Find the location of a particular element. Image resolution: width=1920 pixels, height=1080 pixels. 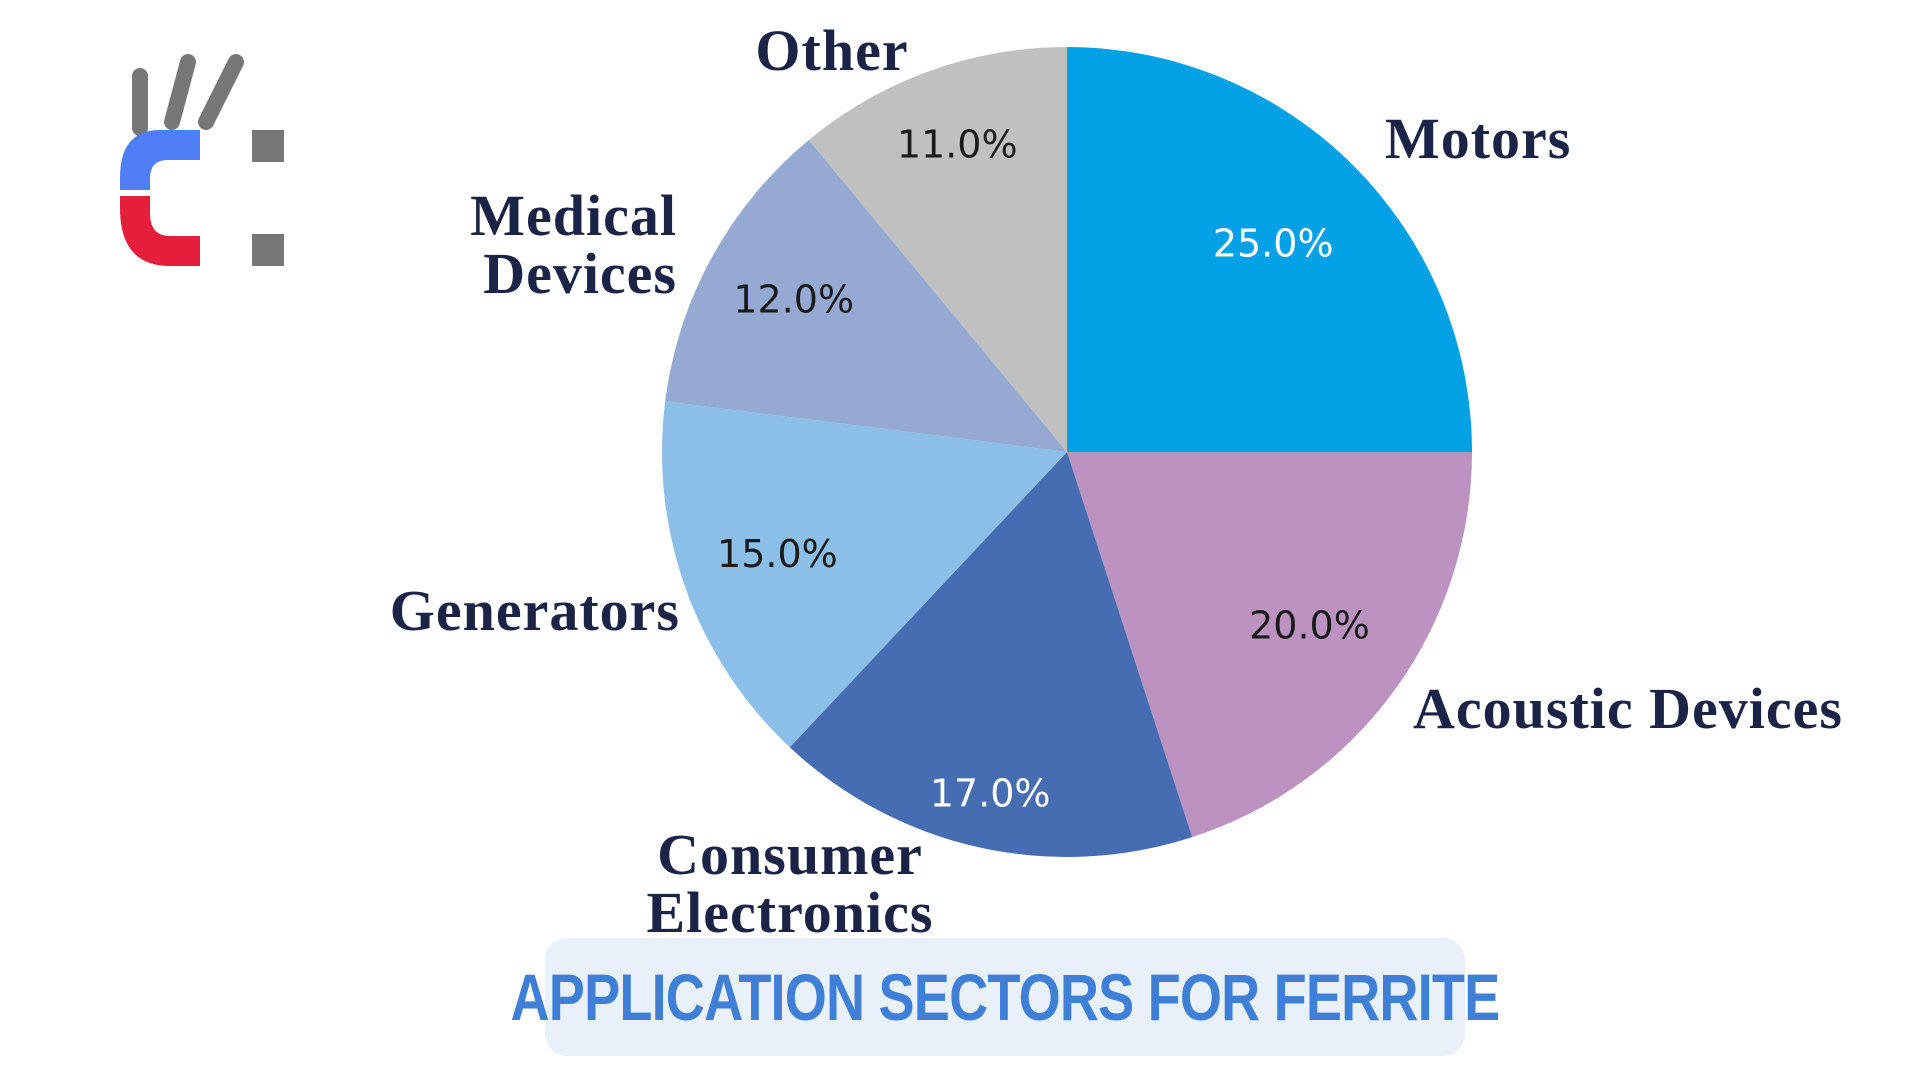

pie-value-label: 12.0% is located at coordinates (793, 299).